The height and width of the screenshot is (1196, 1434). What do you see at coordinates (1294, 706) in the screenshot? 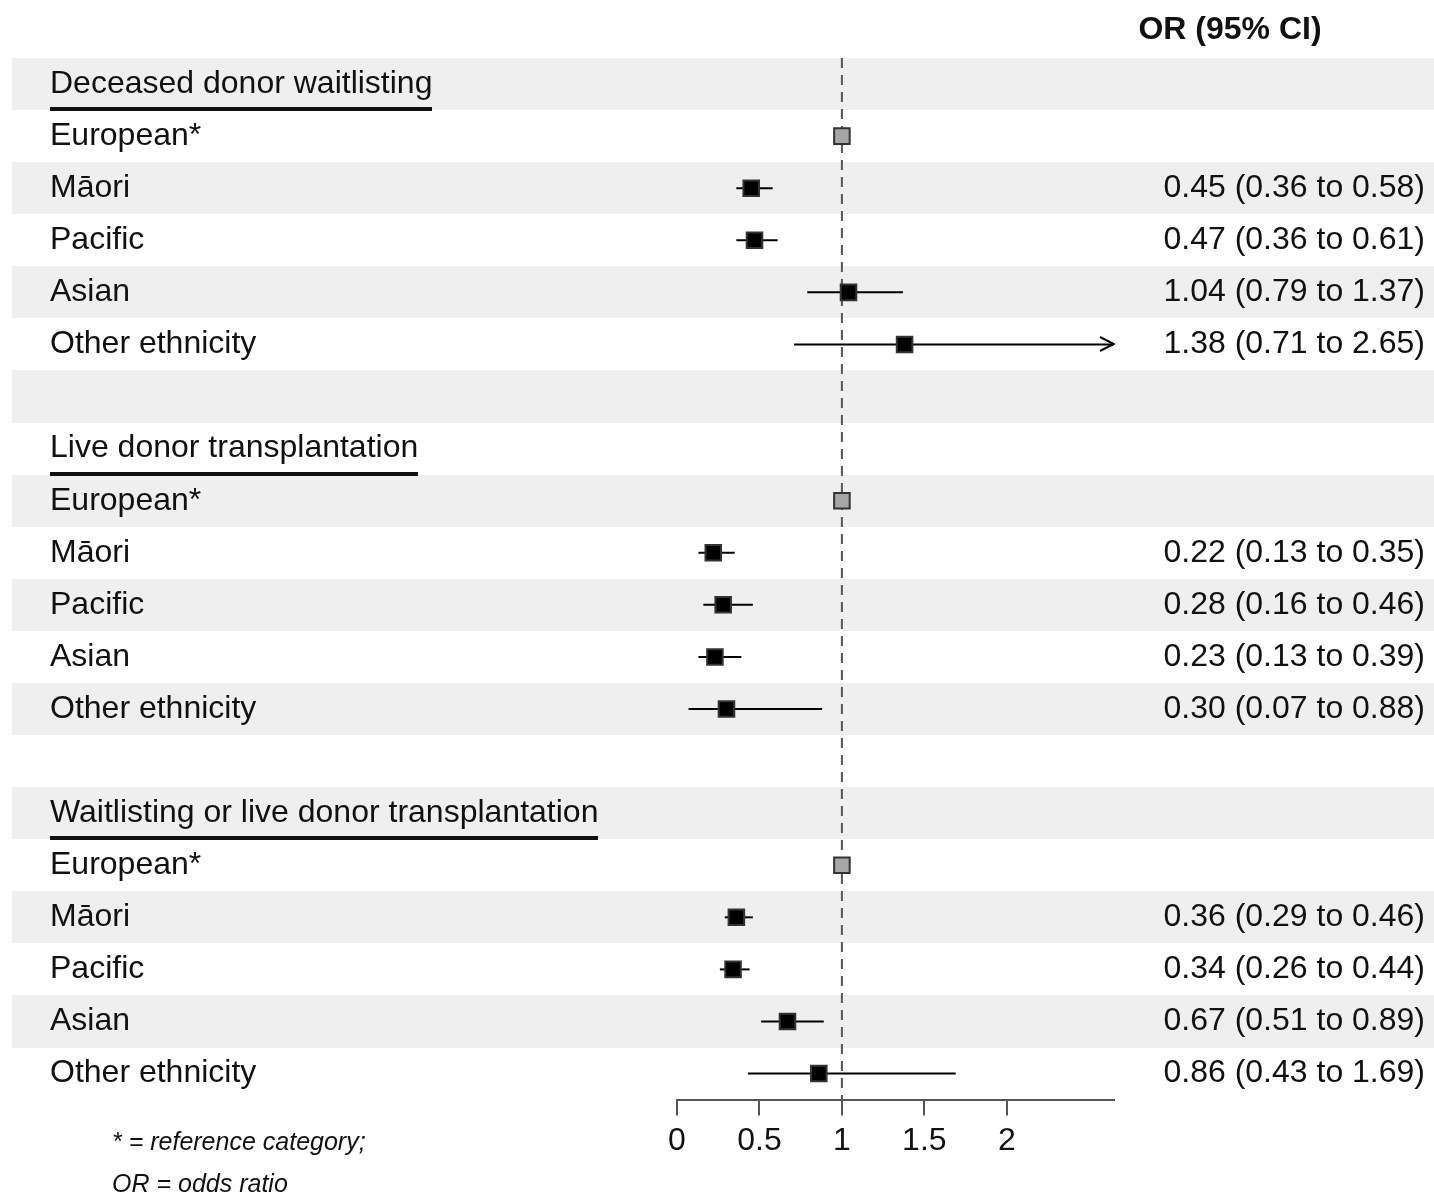
I see `data-label: 0.30 (0.07 to 0.88)` at bounding box center [1294, 706].